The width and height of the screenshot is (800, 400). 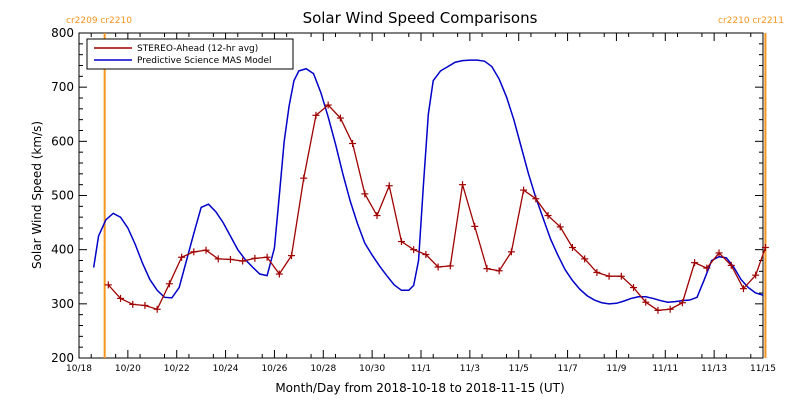 What do you see at coordinates (62, 358) in the screenshot?
I see `y-tick-label: 200` at bounding box center [62, 358].